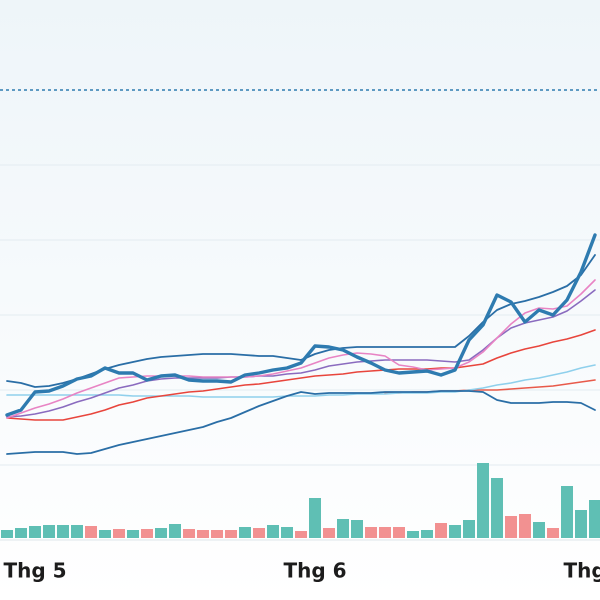 The width and height of the screenshot is (600, 600). Describe the element at coordinates (314, 571) in the screenshot. I see `x-tick-label: Thg 6` at that location.